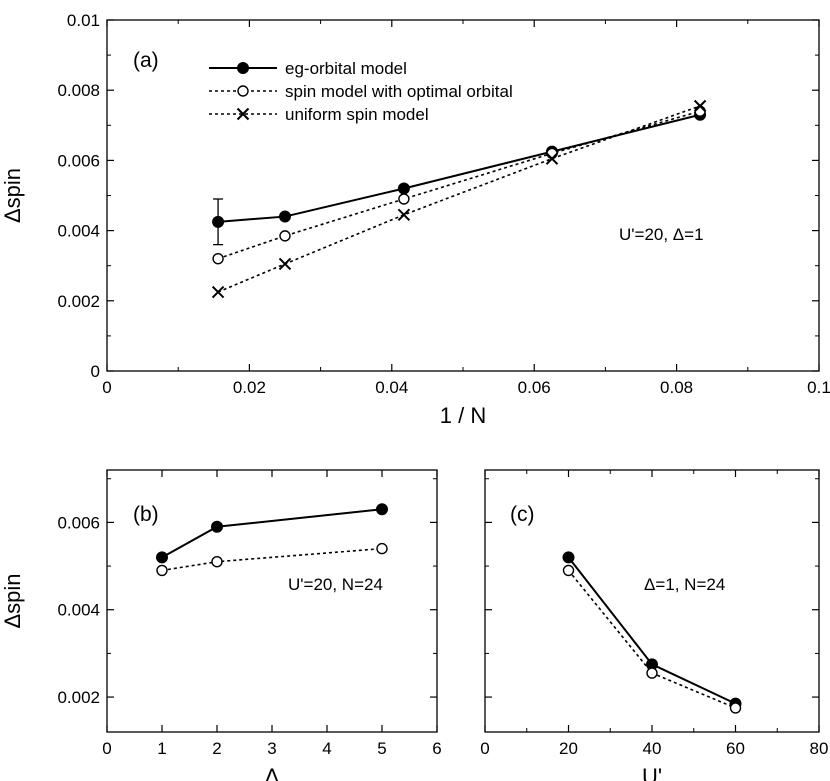  Describe the element at coordinates (346, 68) in the screenshot. I see `legend-label: eg-orbital model` at that location.